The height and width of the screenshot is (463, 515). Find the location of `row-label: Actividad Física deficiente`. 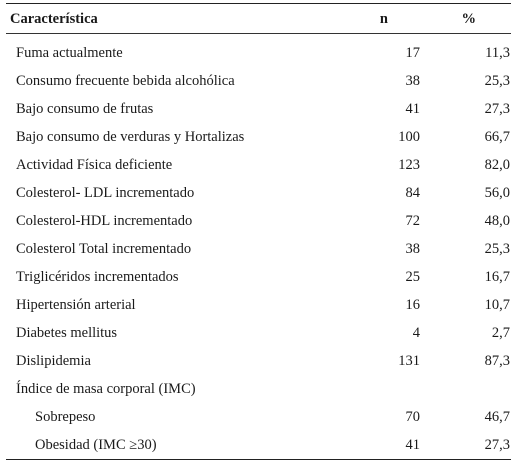

row-label: Actividad Física deficiente is located at coordinates (94, 164).